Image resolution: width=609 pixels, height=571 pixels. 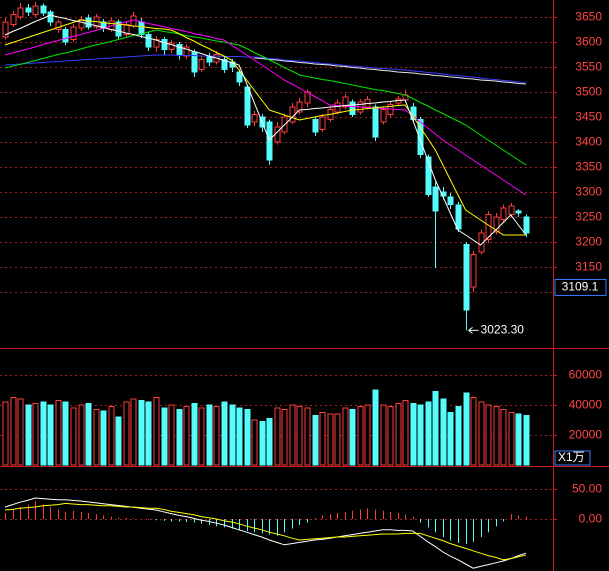 What do you see at coordinates (586, 375) in the screenshot?
I see `y-tick-label: 60000` at bounding box center [586, 375].